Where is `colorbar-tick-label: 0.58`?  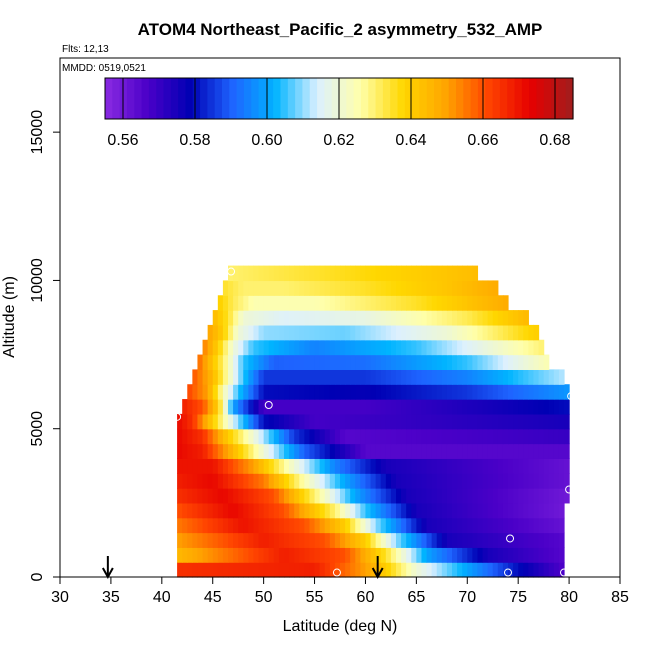 colorbar-tick-label: 0.58 is located at coordinates (194, 140).